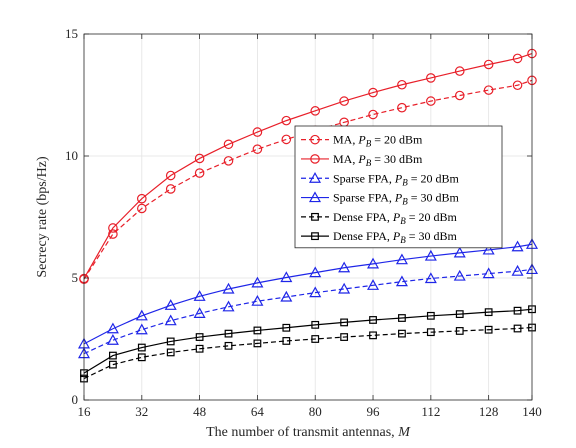 The height and width of the screenshot is (448, 576). What do you see at coordinates (378, 160) in the screenshot?
I see `legend-label: MA, PB = 30 dBm` at bounding box center [378, 160].